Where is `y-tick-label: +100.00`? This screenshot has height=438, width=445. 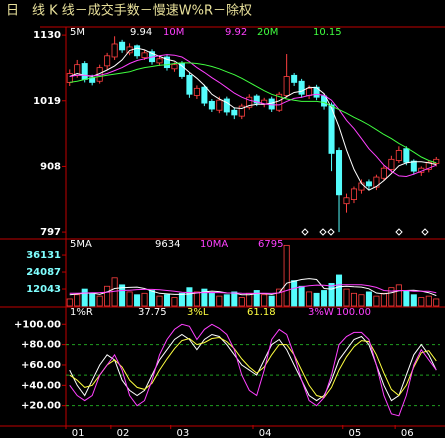
y-tick-label: +100.00 is located at coordinates (37, 324).